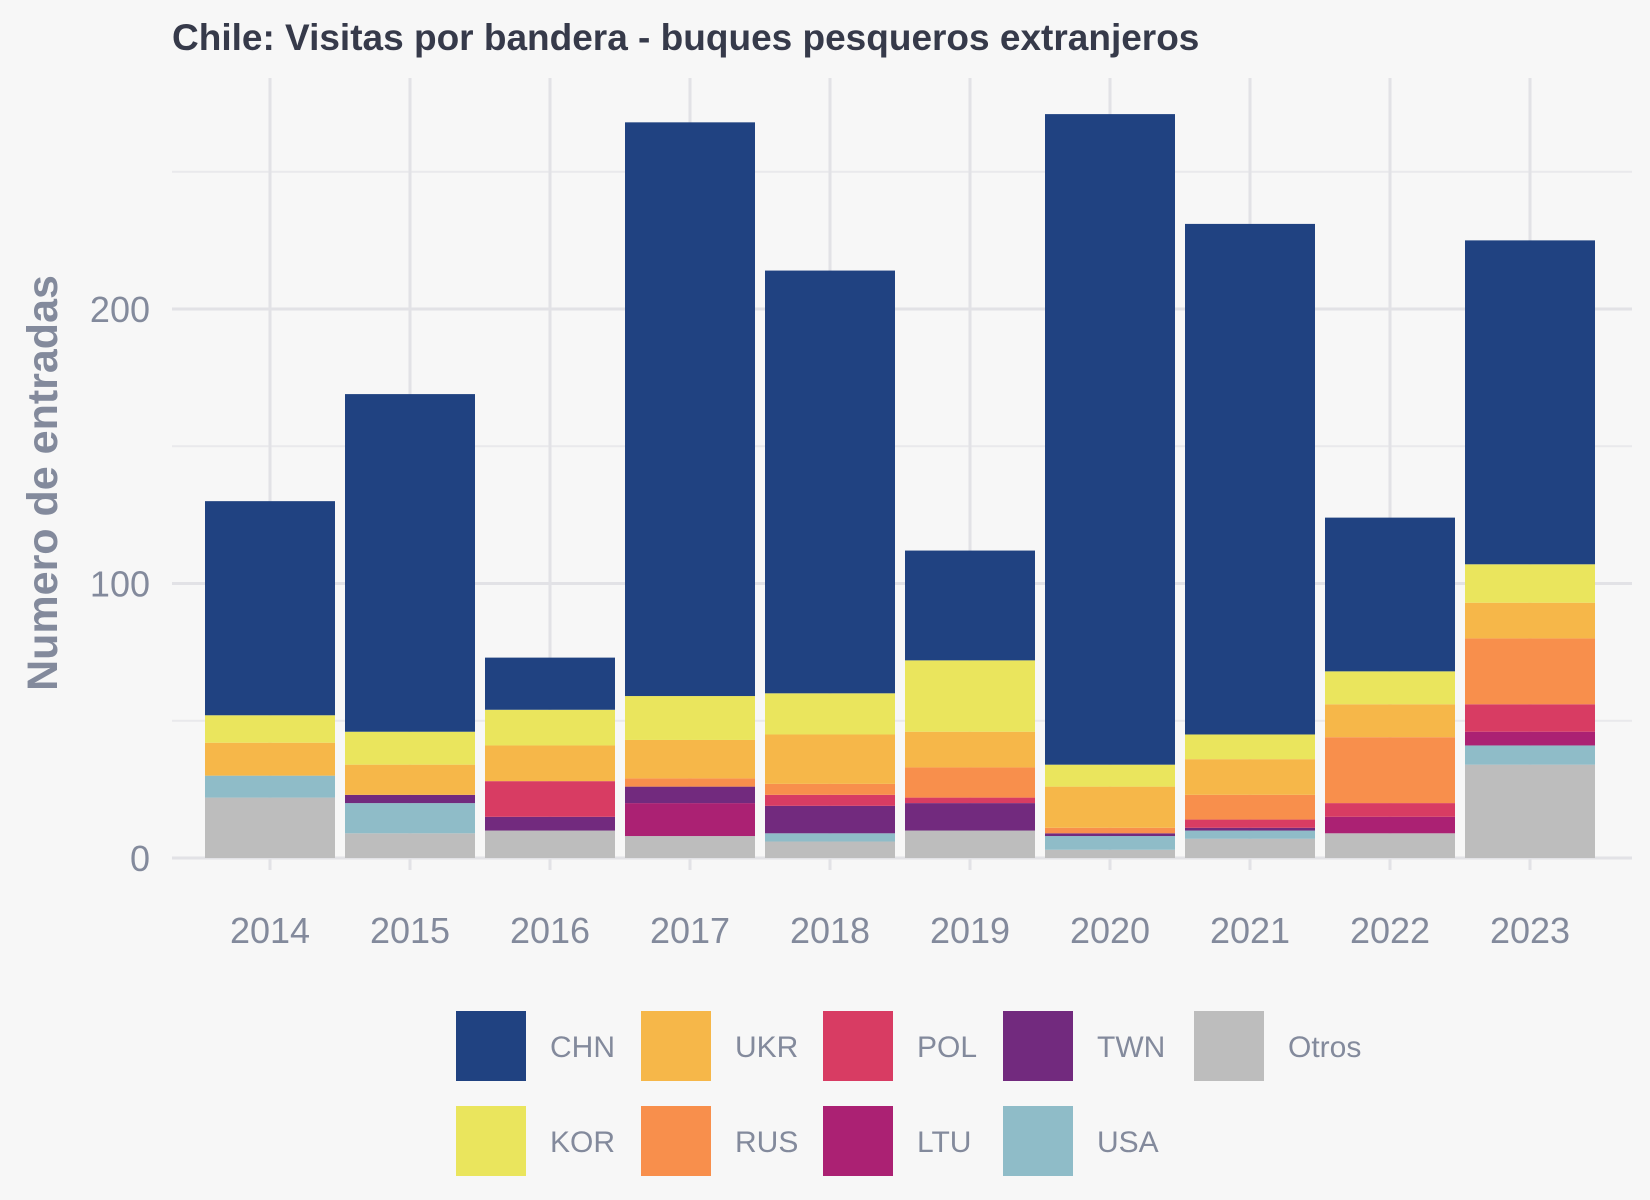 The height and width of the screenshot is (1200, 1650). I want to click on x-tick-label: 2020, so click(1110, 930).